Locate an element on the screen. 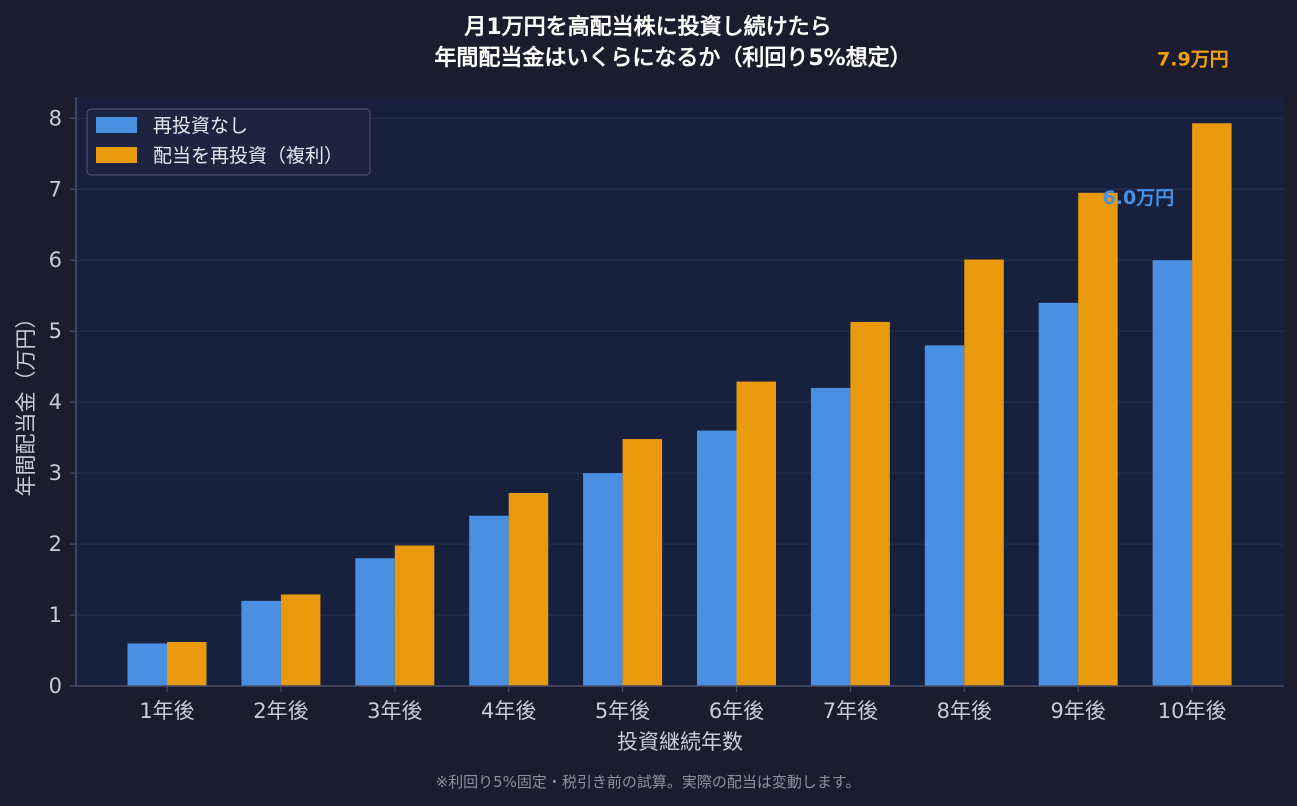 The height and width of the screenshot is (806, 1297). annotation-no-reinvest-final: 6.0万円 is located at coordinates (1139, 198).